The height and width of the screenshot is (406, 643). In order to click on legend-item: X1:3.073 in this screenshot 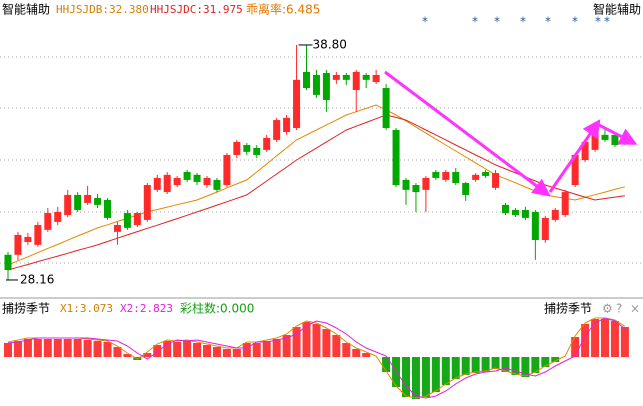, I will do `click(86, 308)`.